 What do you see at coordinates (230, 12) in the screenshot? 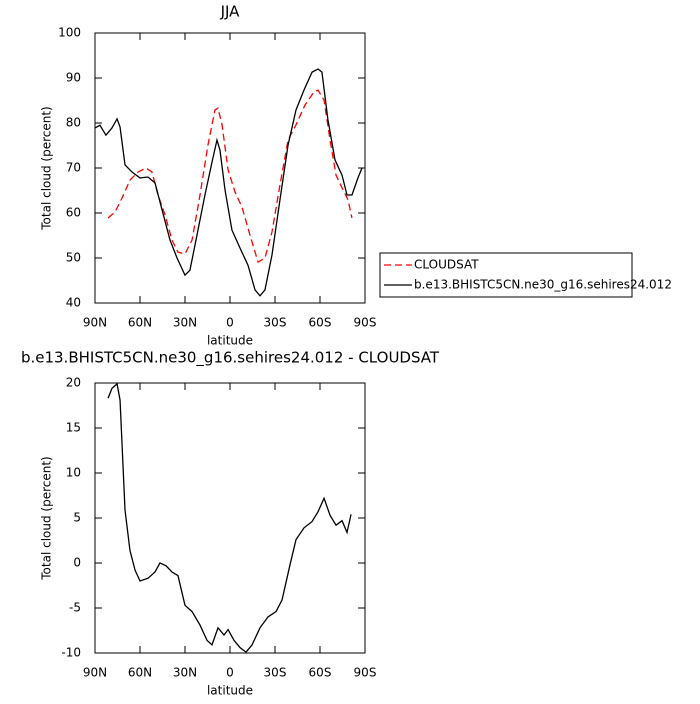
I see `chart-title: JJA` at bounding box center [230, 12].